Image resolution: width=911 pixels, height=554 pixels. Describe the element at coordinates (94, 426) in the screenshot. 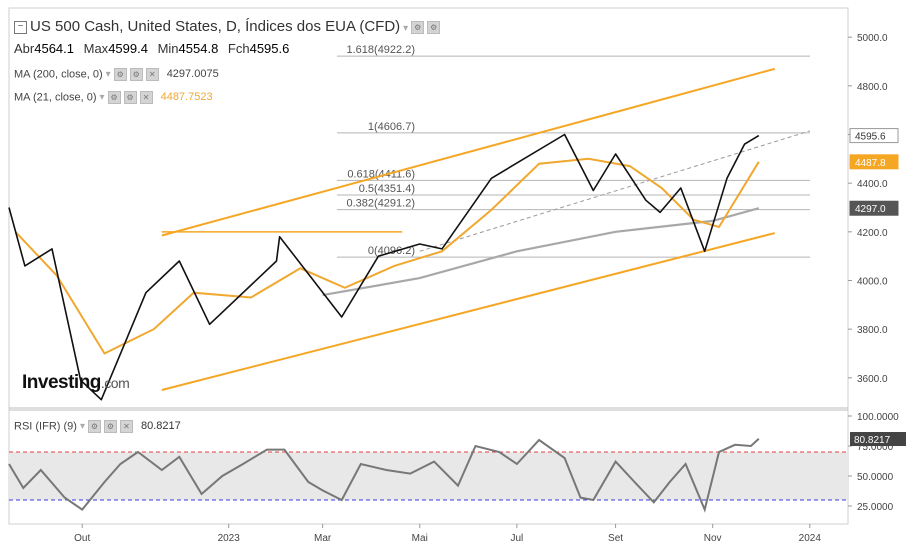

I see `rsi-settings-icon: ⚙` at that location.